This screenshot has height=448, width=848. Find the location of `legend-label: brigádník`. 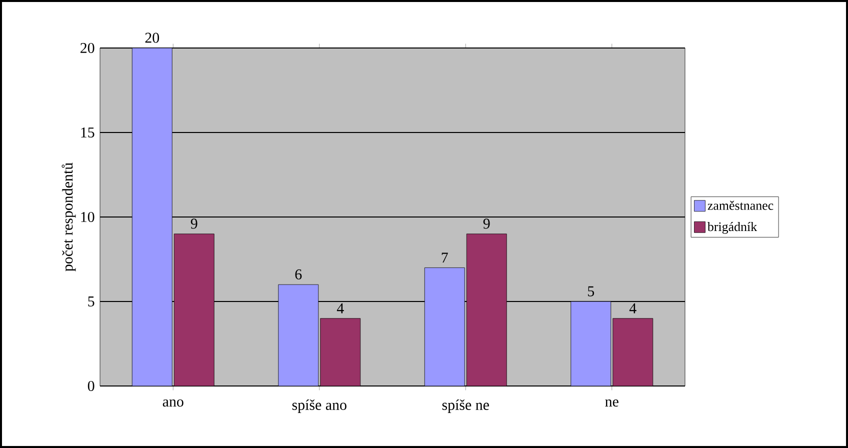

legend-label: brigádník is located at coordinates (732, 228).